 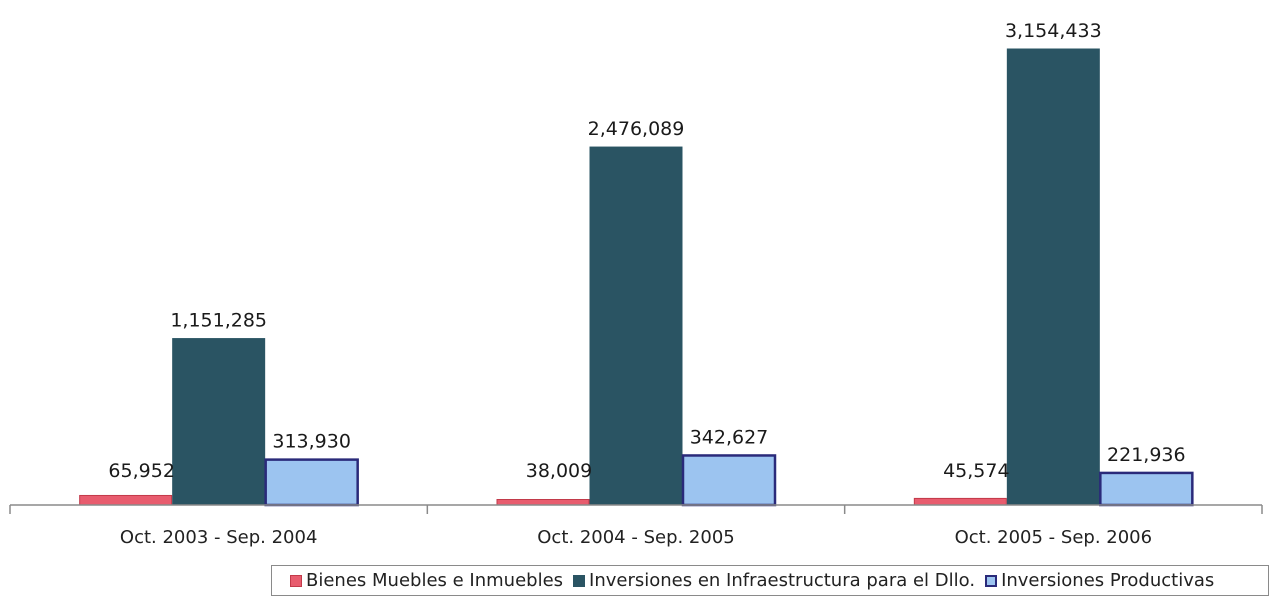 I want to click on legend-item-productivas: Inversiones Productivas, so click(x=1099, y=580).